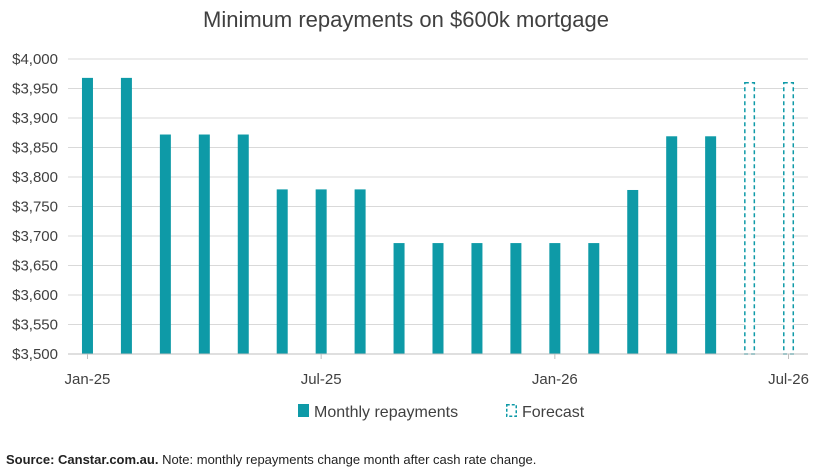  I want to click on legend: Monthly repayments Forecast, so click(441, 412).